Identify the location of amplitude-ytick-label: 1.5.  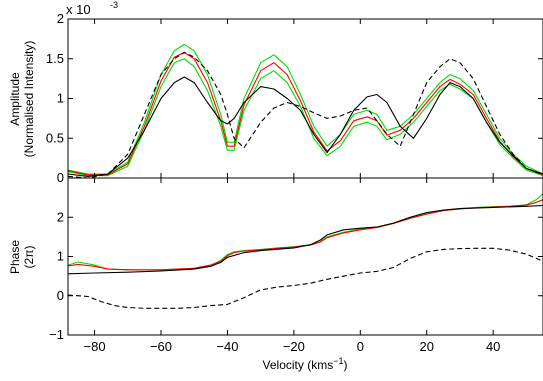
(55, 58).